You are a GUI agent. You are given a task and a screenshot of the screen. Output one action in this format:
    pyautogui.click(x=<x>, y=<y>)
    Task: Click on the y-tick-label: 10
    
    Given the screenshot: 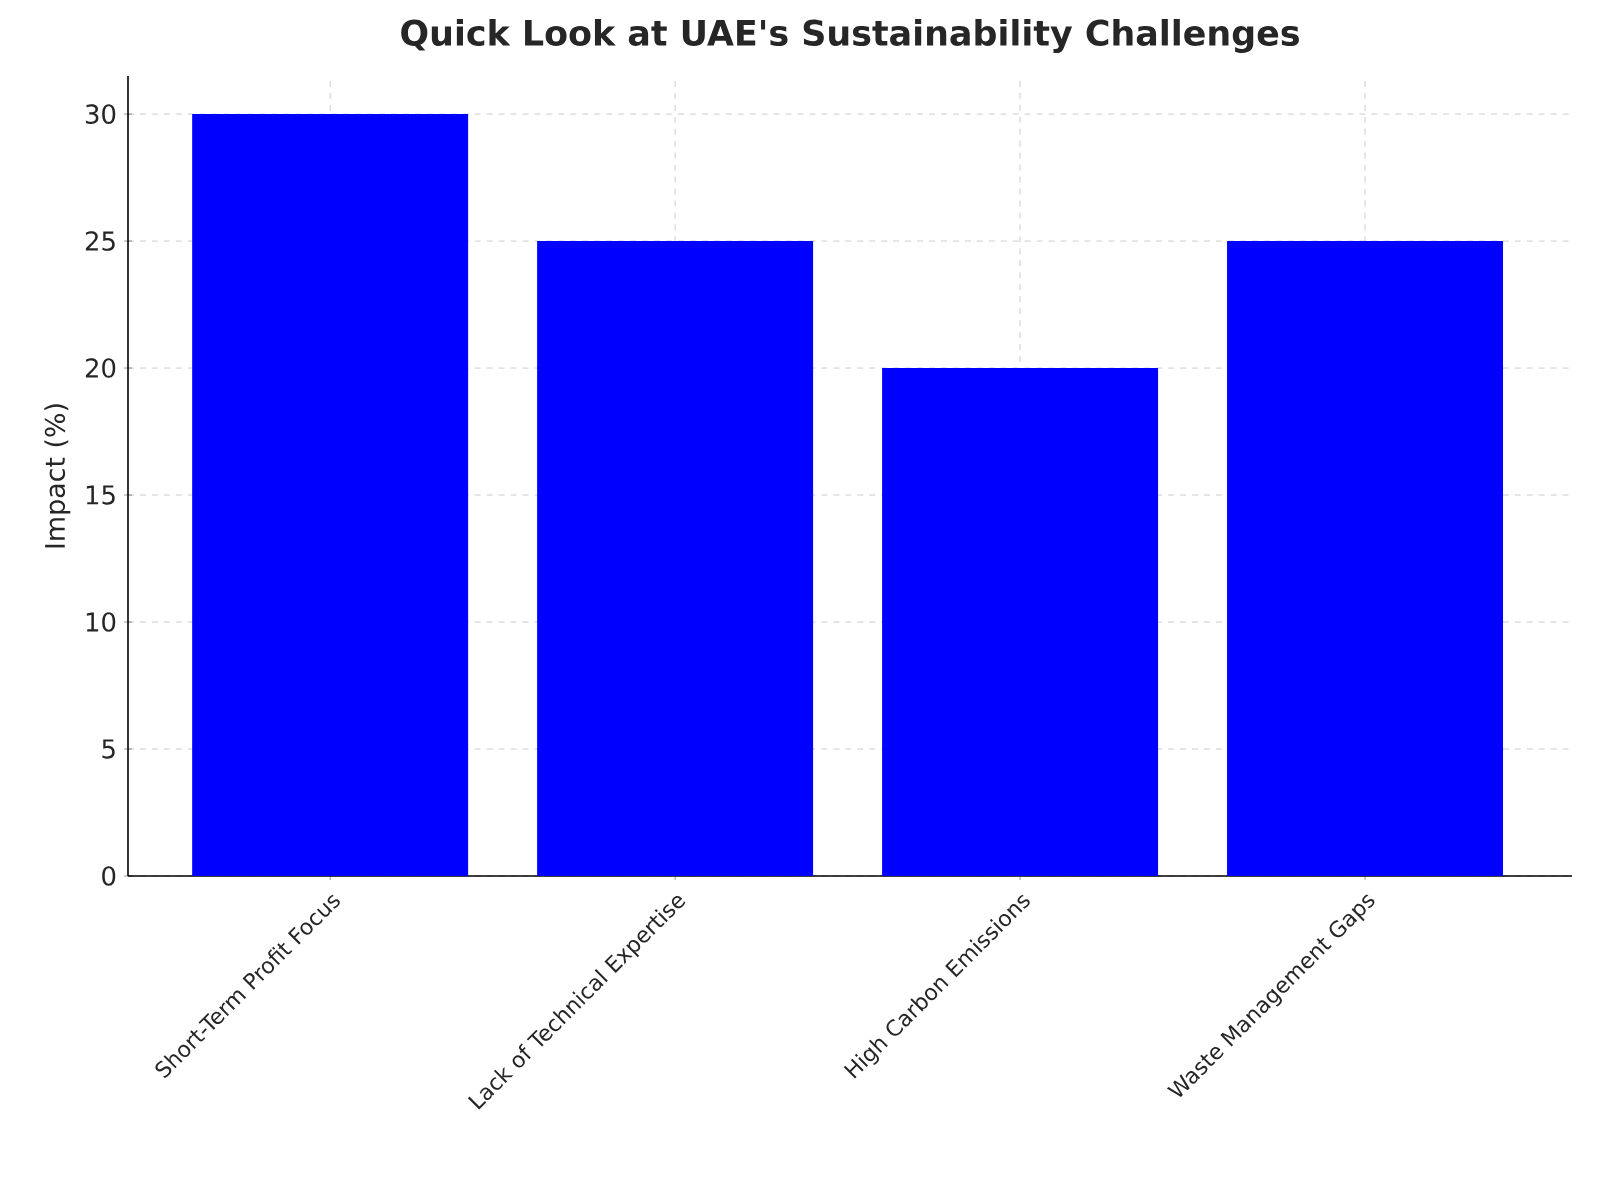 What is the action you would take?
    pyautogui.click(x=101, y=622)
    